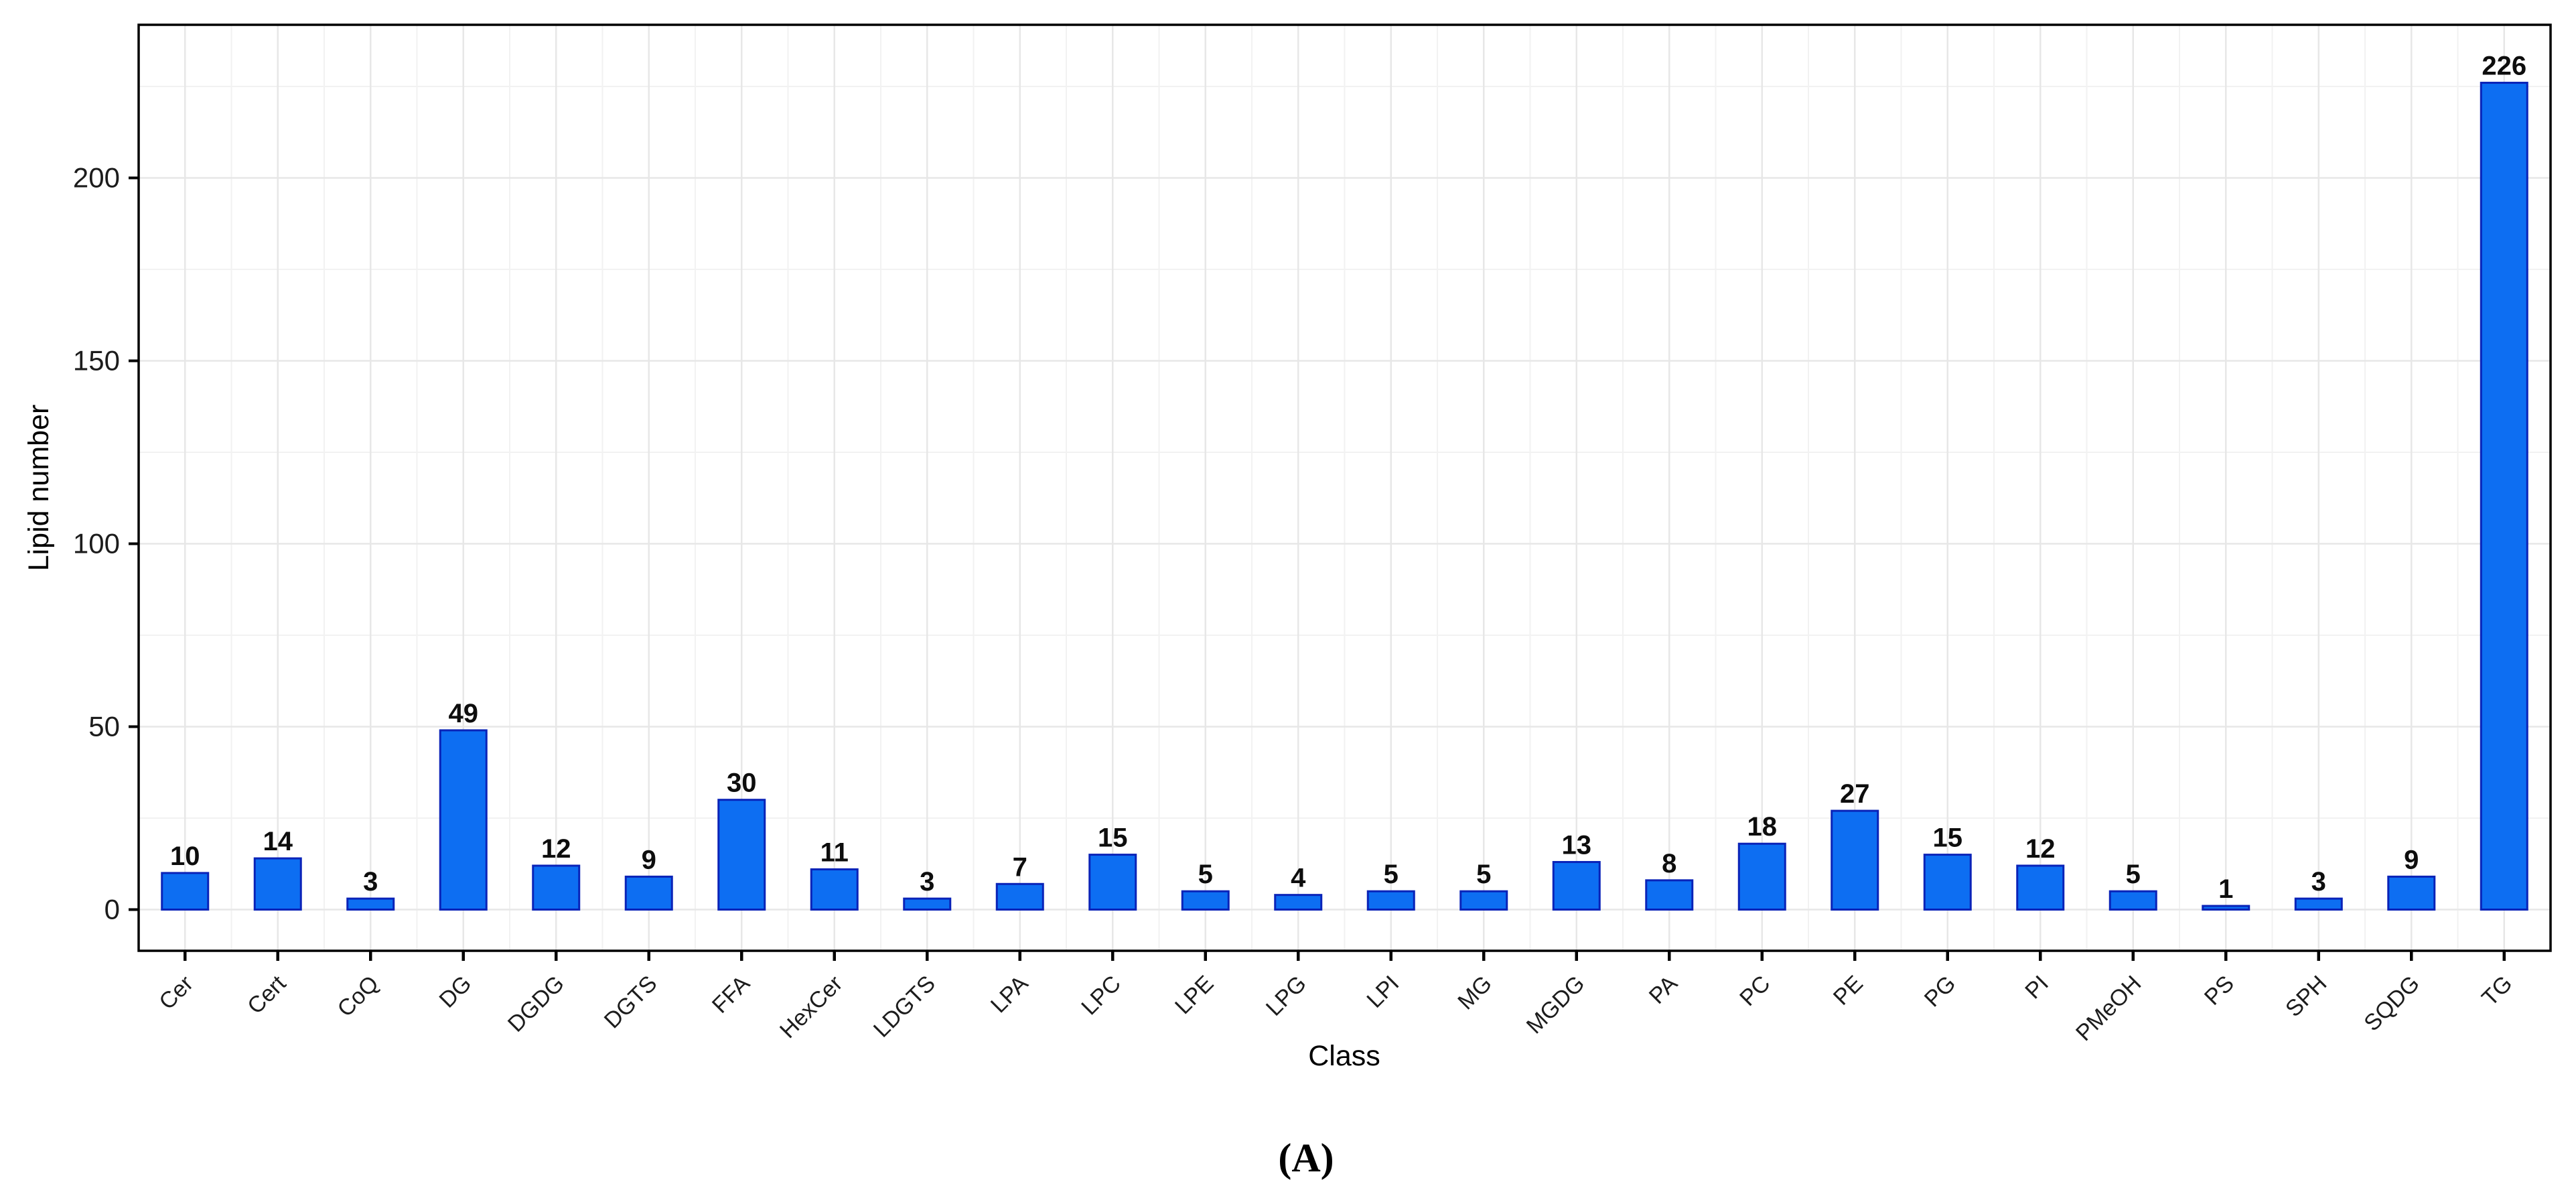  What do you see at coordinates (2225, 889) in the screenshot?
I see `bar-value-label: 1` at bounding box center [2225, 889].